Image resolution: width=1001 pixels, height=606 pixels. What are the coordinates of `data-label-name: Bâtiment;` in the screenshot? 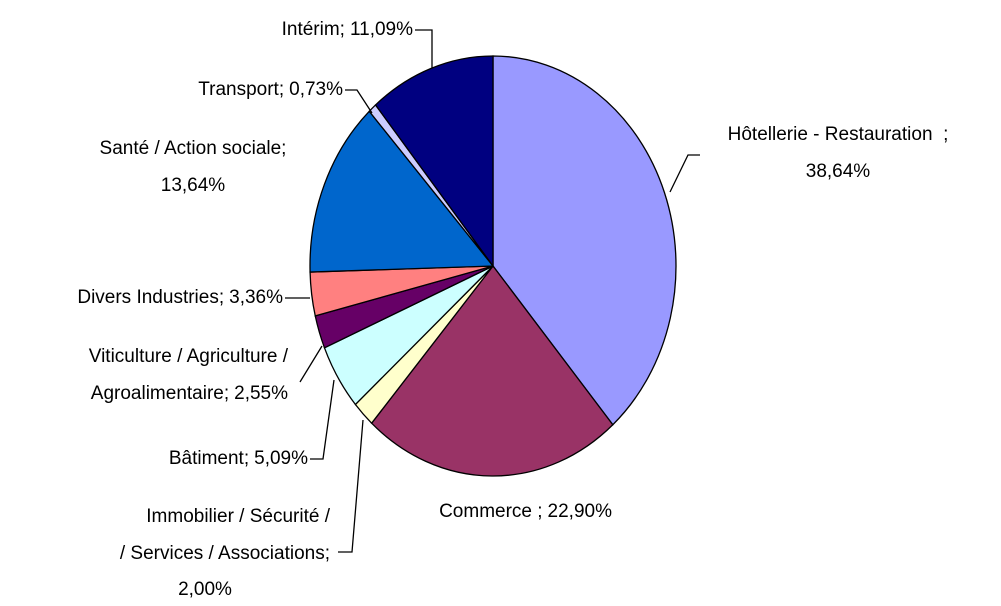 It's located at (209, 458).